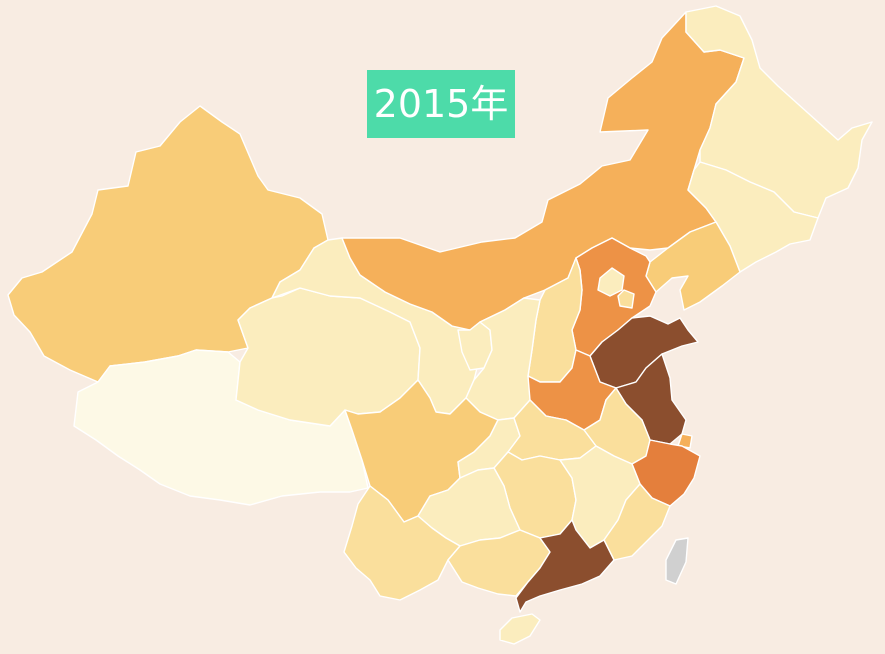 The image size is (885, 654). What do you see at coordinates (520, 629) in the screenshot?
I see `province-hainan` at bounding box center [520, 629].